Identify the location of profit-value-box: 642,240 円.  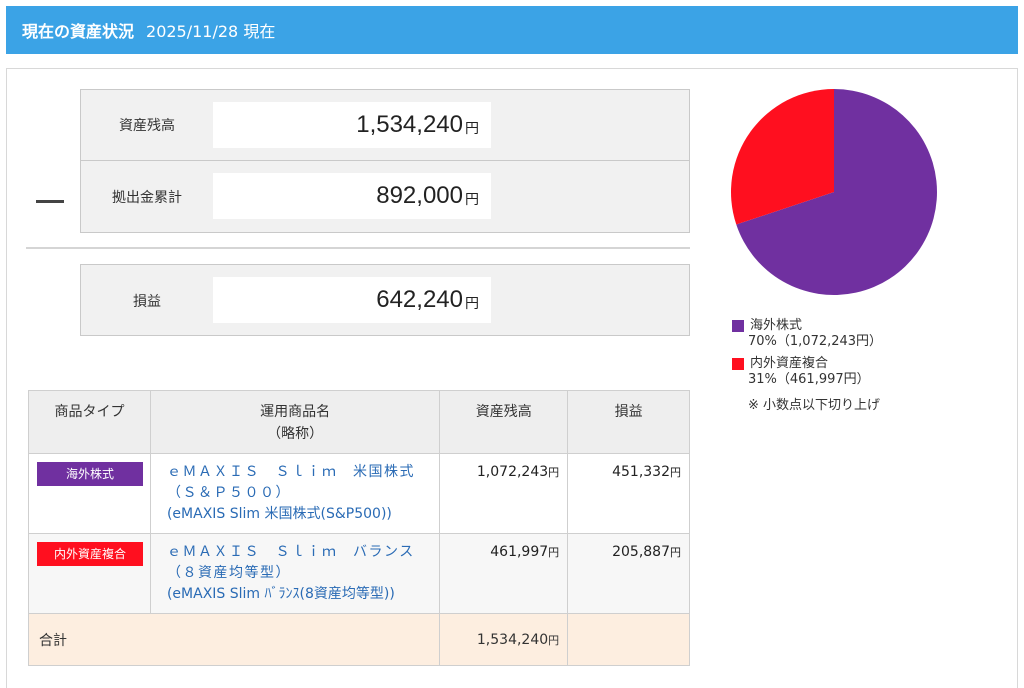
(352, 300).